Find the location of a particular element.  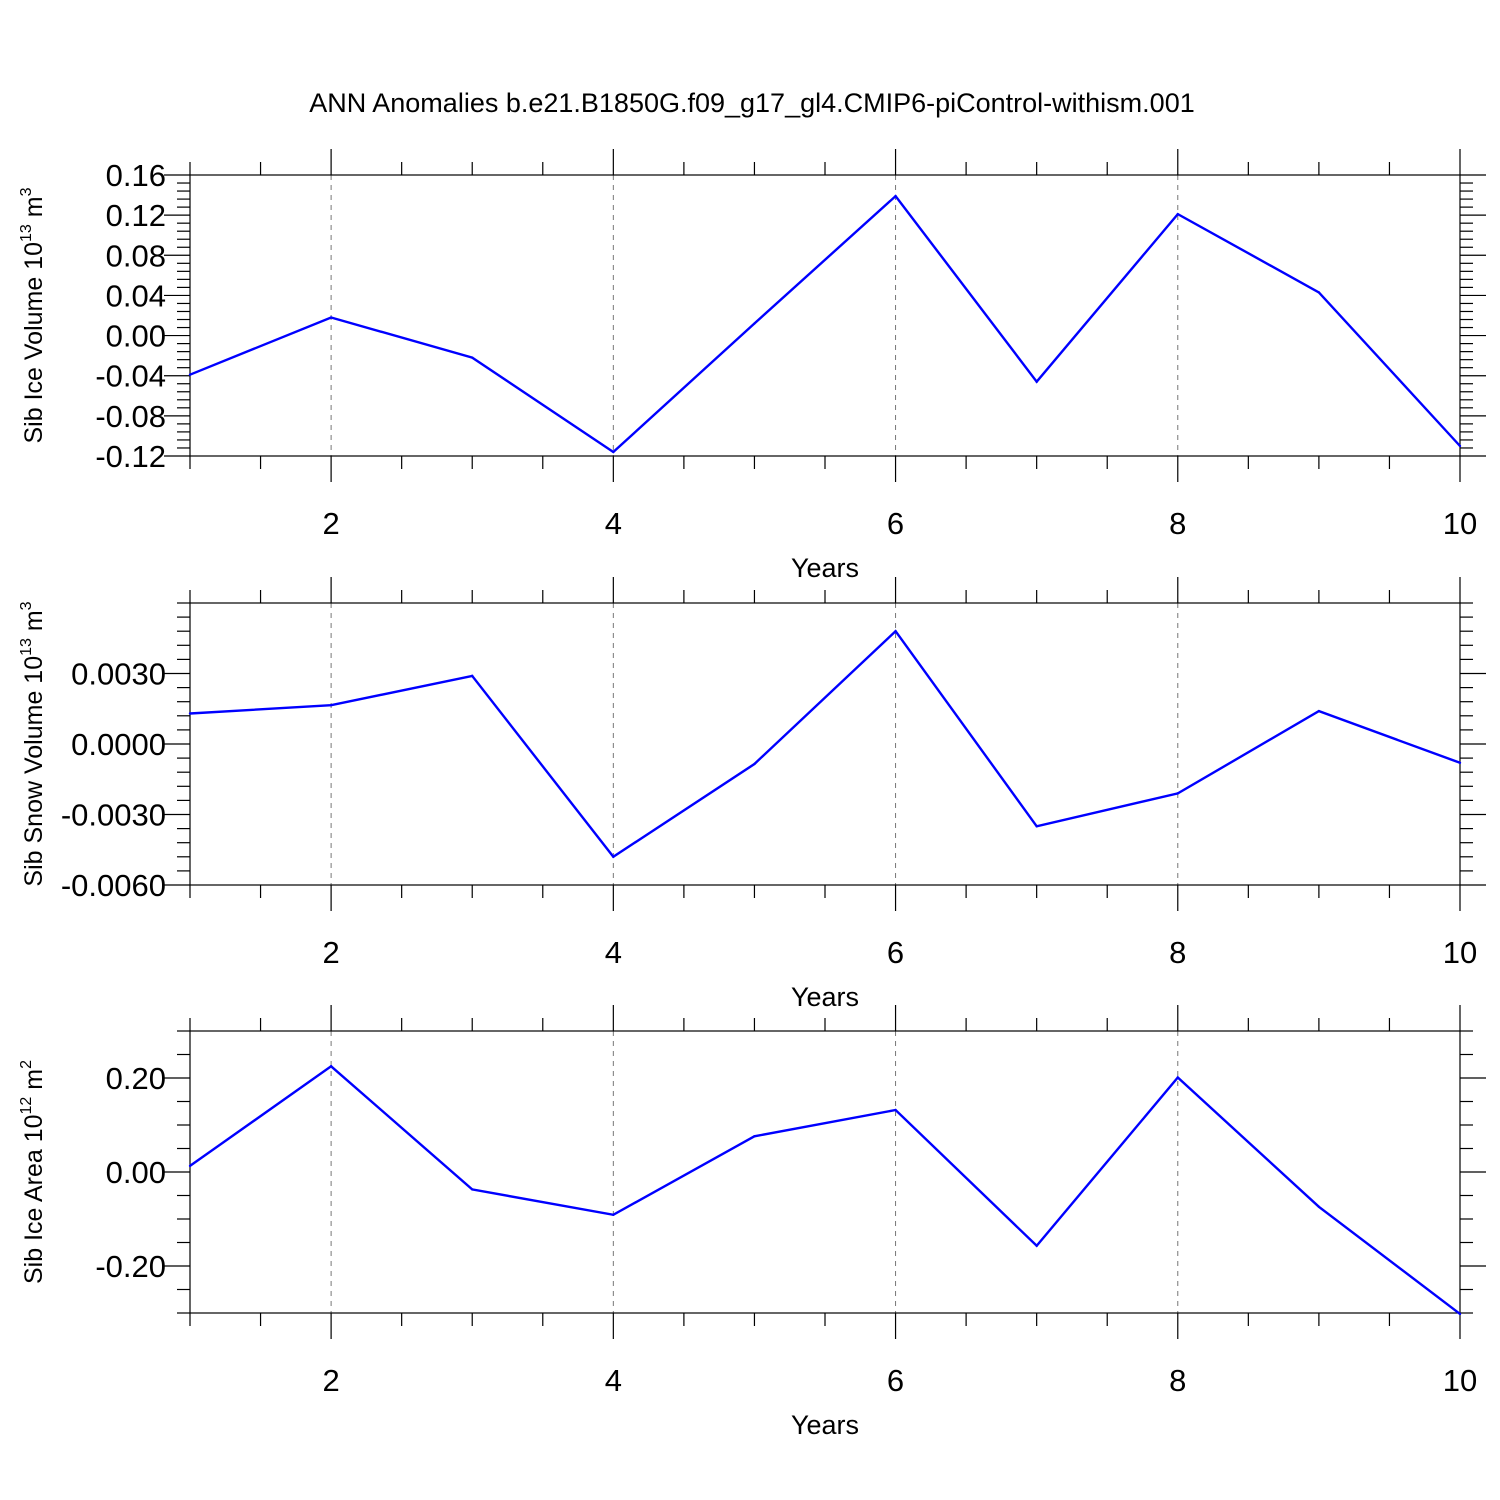

y-axis-label-exp-ice-volume: 13 is located at coordinates (26, 233).